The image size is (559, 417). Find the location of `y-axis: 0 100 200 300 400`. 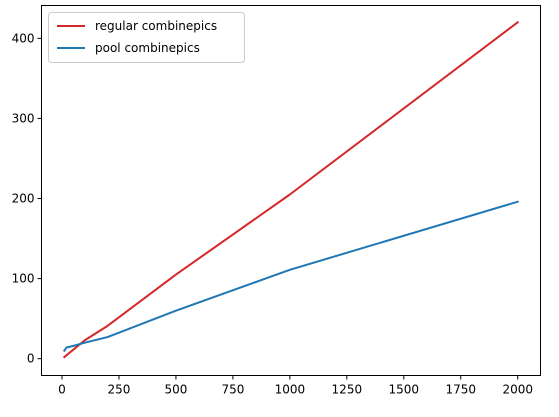

y-axis: 0 100 200 300 400 is located at coordinates (27, 198).